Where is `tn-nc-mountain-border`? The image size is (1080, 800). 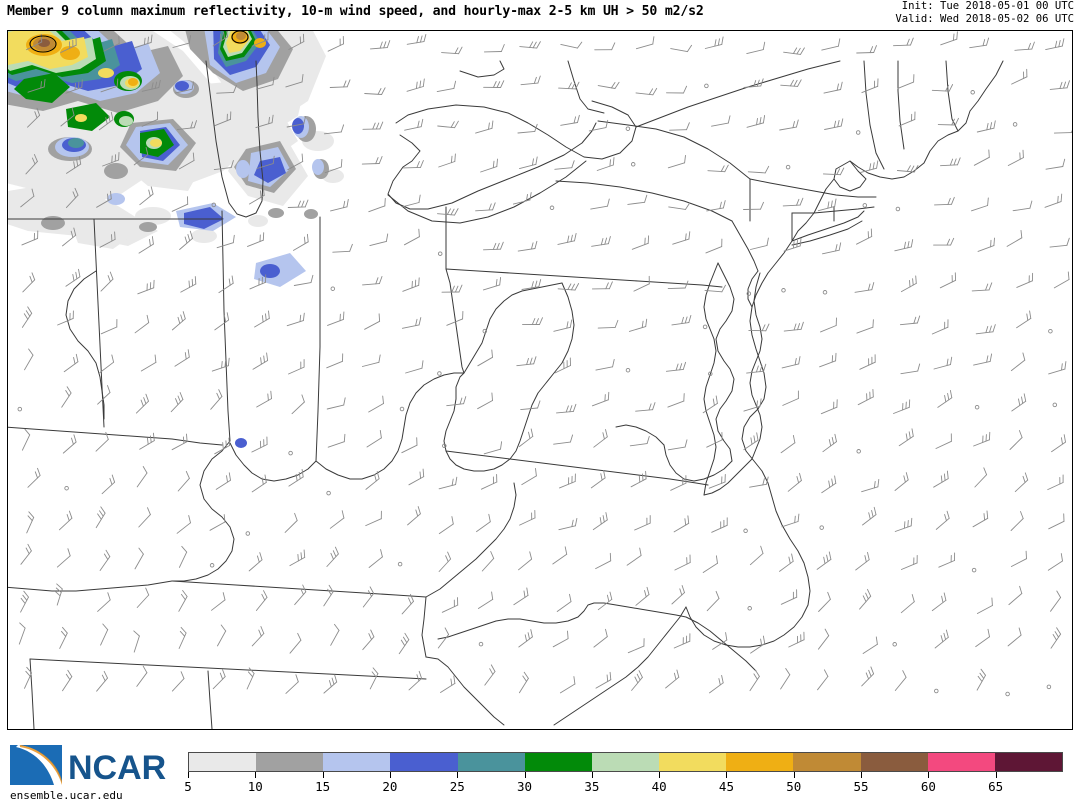
tn-nc-mountain-border is located at coordinates (471, 540).